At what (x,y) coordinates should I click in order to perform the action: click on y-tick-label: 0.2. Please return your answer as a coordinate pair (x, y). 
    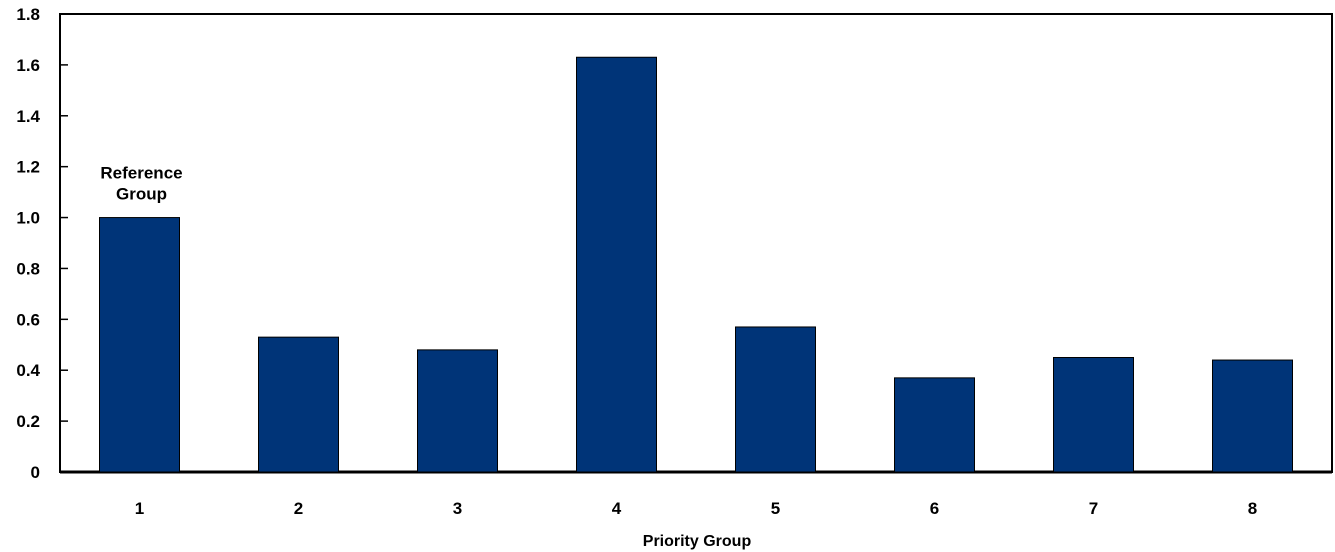
    Looking at the image, I should click on (28, 421).